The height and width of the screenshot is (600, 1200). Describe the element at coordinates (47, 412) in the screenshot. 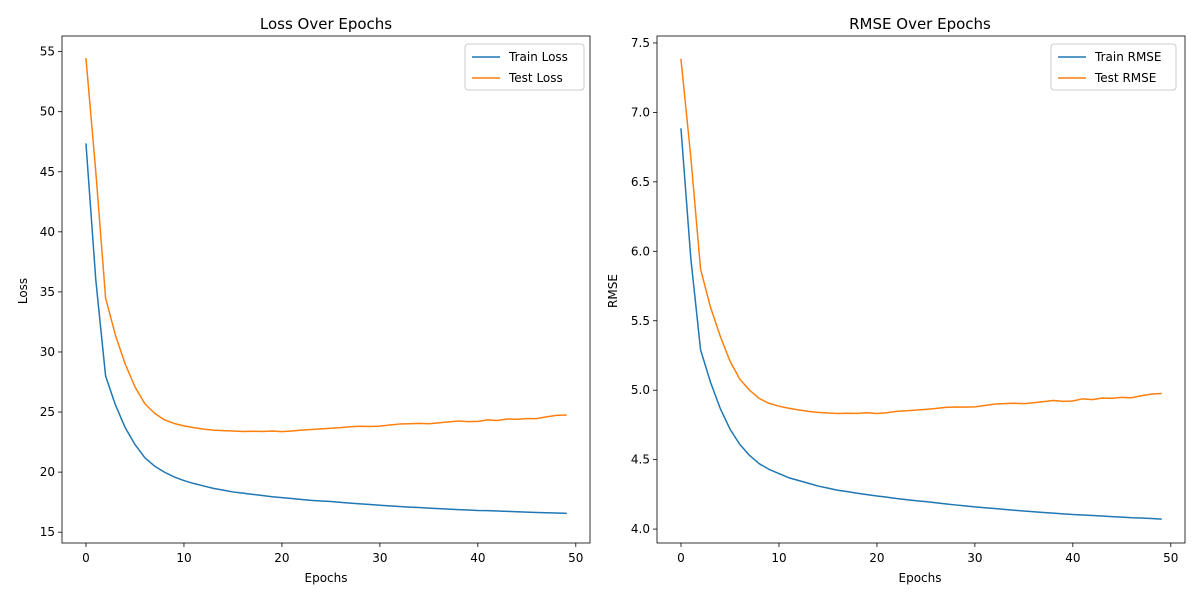

I see `y-tick-label-2: 25` at that location.